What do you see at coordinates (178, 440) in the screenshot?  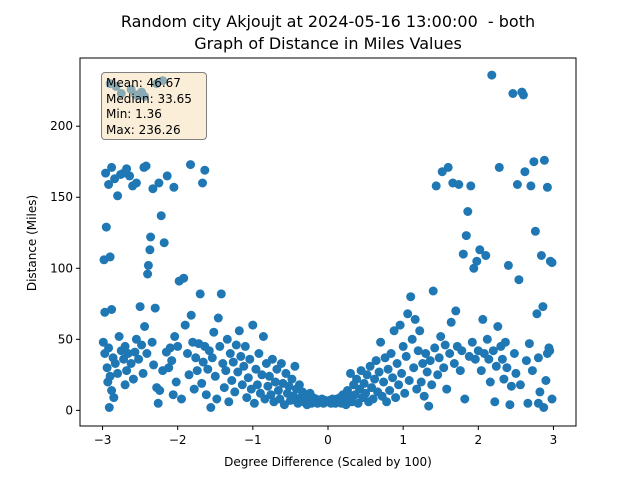 I see `x-tick-label: −2` at bounding box center [178, 440].